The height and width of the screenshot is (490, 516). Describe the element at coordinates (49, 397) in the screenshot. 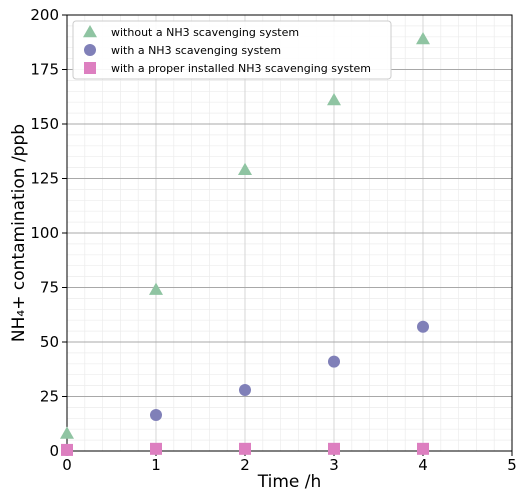

I see `y-tick-label: 25` at that location.